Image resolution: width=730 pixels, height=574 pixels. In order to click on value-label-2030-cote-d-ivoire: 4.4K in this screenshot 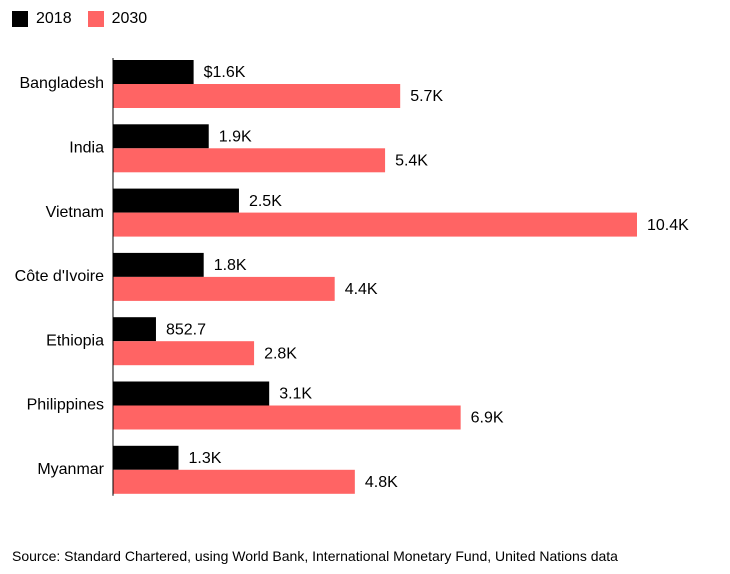, I will do `click(361, 289)`.